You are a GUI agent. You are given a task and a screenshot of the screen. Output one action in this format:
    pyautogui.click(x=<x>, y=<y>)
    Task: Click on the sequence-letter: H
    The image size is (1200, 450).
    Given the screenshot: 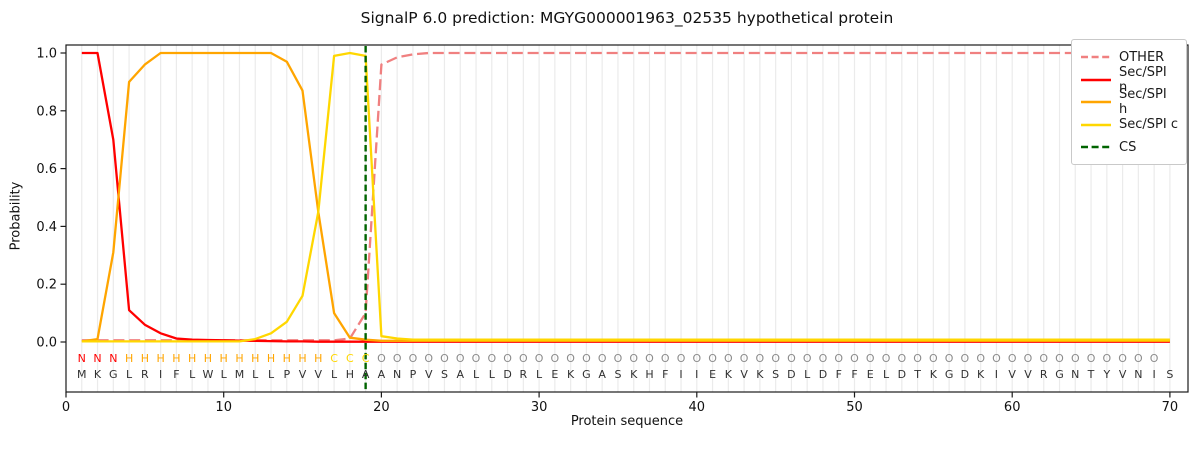 What is the action you would take?
    pyautogui.click(x=350, y=374)
    